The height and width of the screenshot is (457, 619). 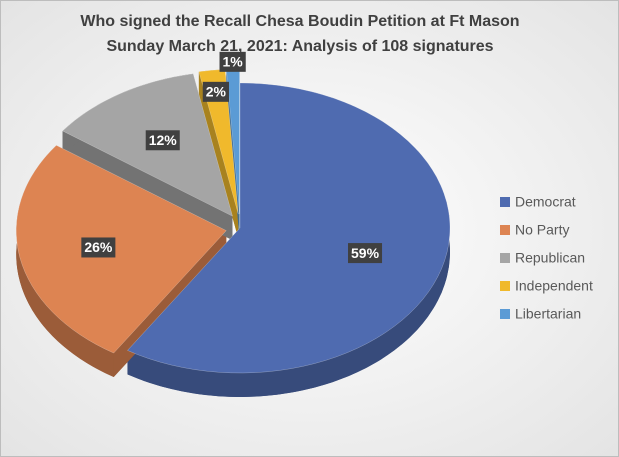 I want to click on legend-label: Democrat, so click(x=545, y=202).